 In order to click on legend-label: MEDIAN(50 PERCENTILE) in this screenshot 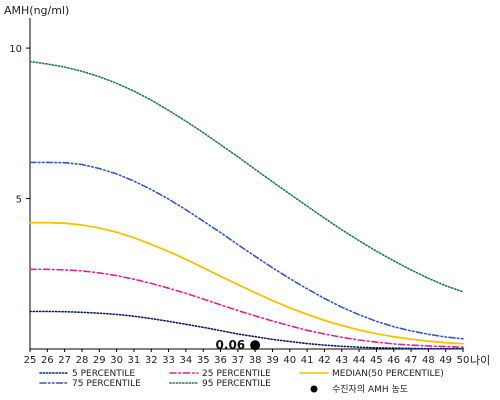, I will do `click(388, 374)`.